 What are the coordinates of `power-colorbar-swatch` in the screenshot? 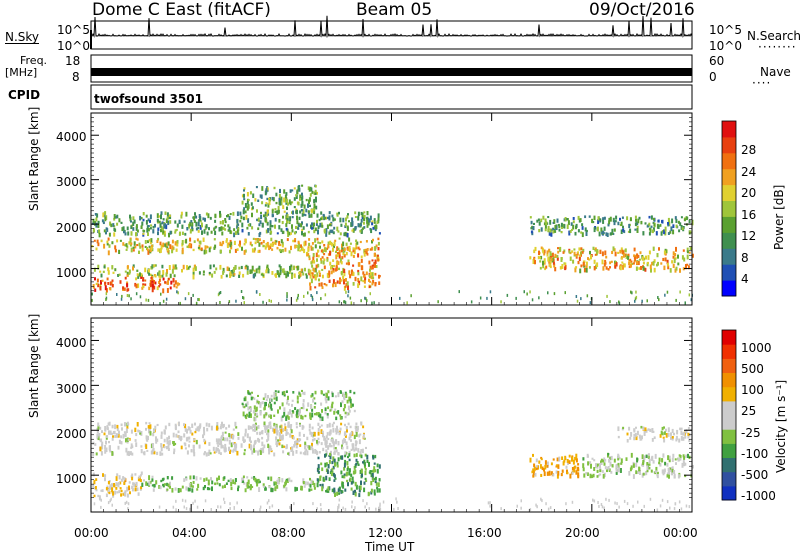 It's located at (729, 192).